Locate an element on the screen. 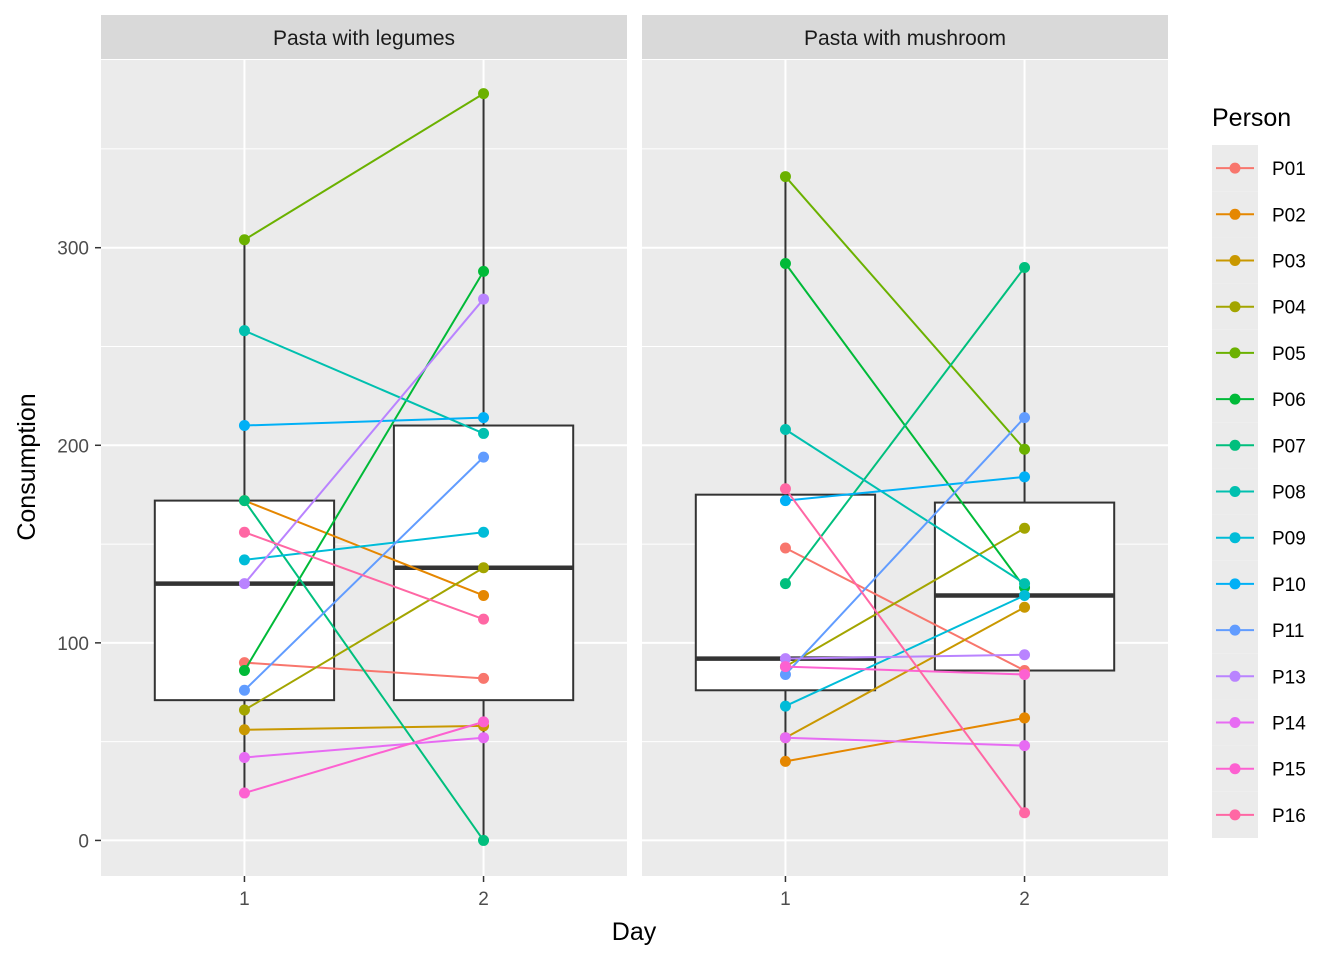 The width and height of the screenshot is (1344, 960). series-p04 is located at coordinates (364, 639).